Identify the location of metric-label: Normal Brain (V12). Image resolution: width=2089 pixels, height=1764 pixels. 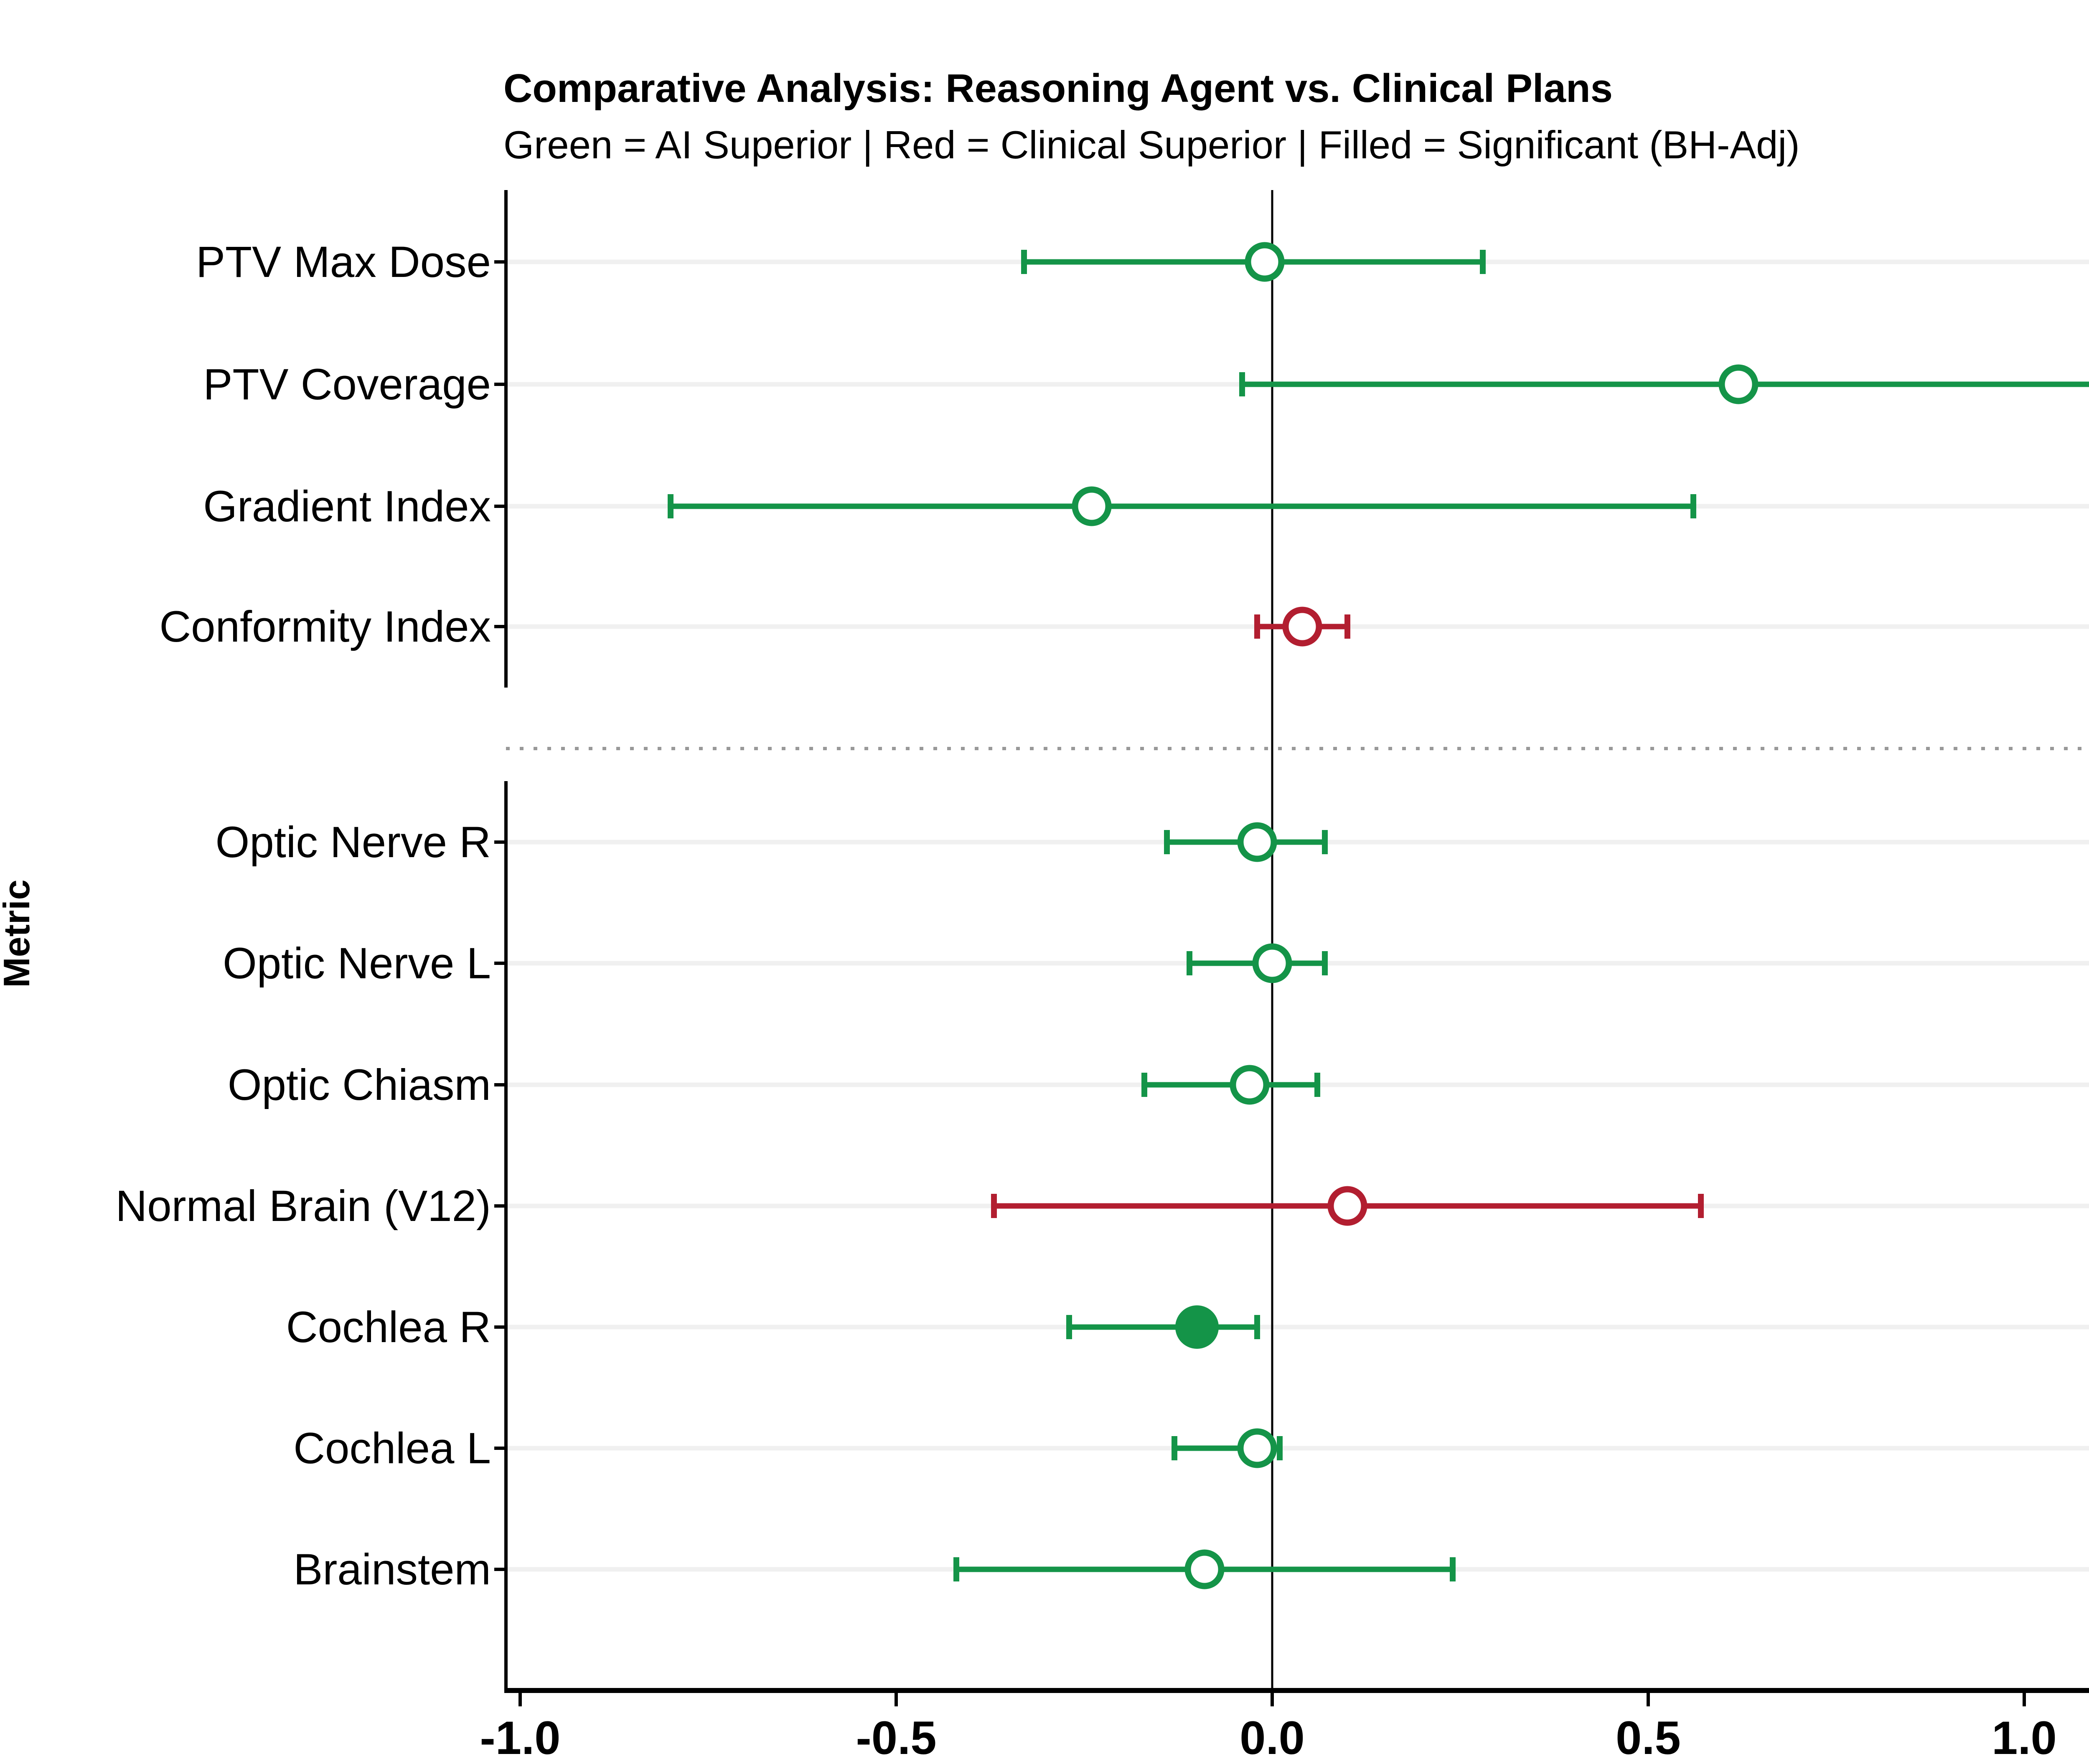
(303, 1206).